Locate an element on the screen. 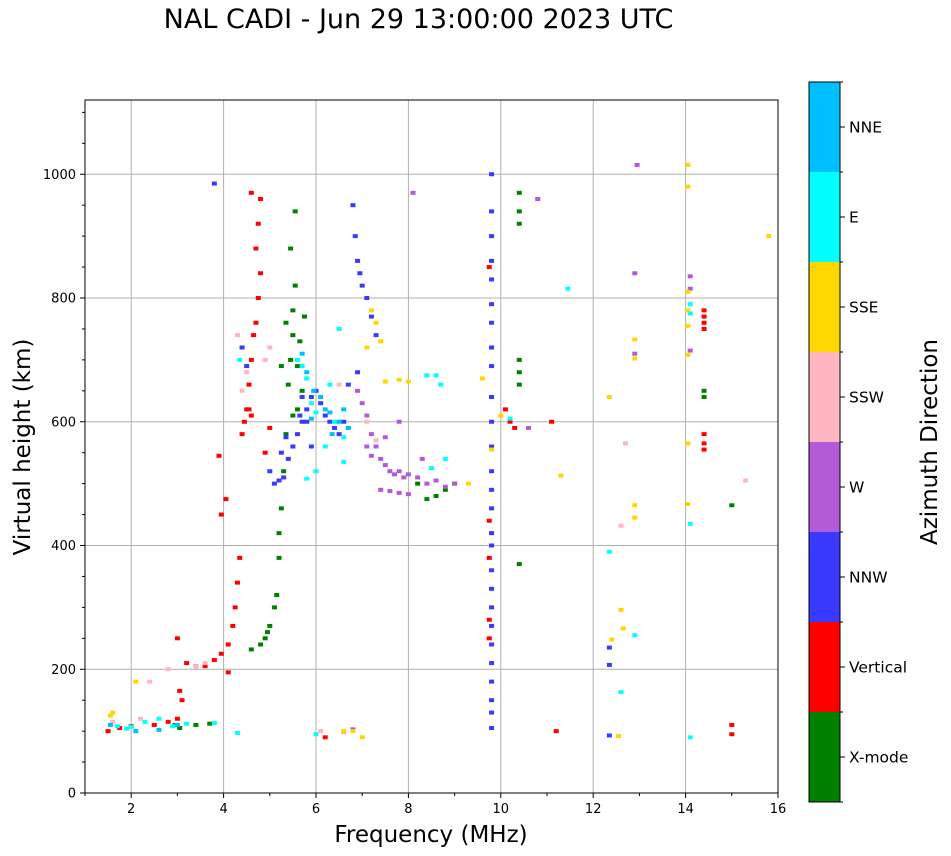 The image size is (951, 856). x-tick-label: 16 is located at coordinates (778, 809).